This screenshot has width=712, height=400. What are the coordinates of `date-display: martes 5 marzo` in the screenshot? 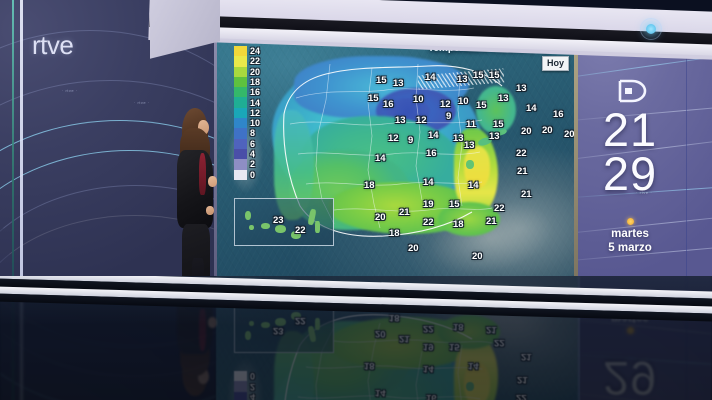 It's located at (630, 236).